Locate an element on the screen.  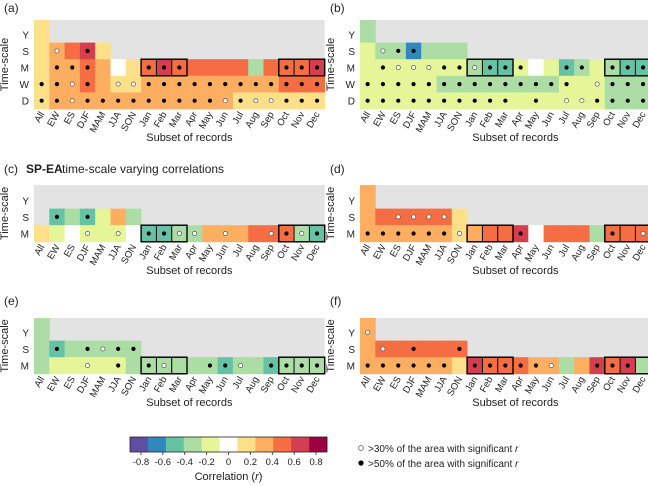
x-tick-label: SON is located at coordinates (129, 386).